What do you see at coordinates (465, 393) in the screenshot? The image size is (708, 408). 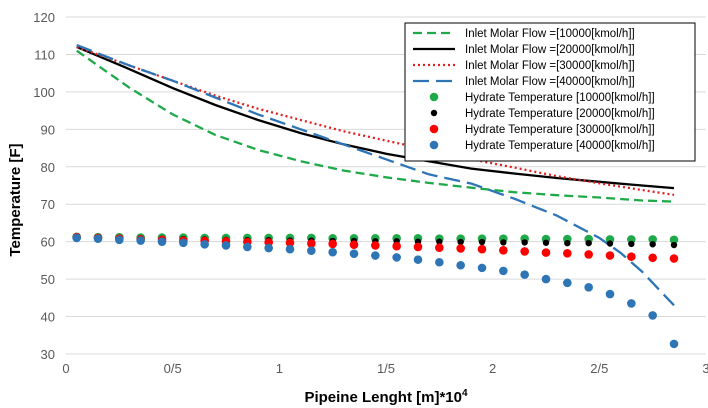 I see `x-axis-title-superscript: 4` at bounding box center [465, 393].